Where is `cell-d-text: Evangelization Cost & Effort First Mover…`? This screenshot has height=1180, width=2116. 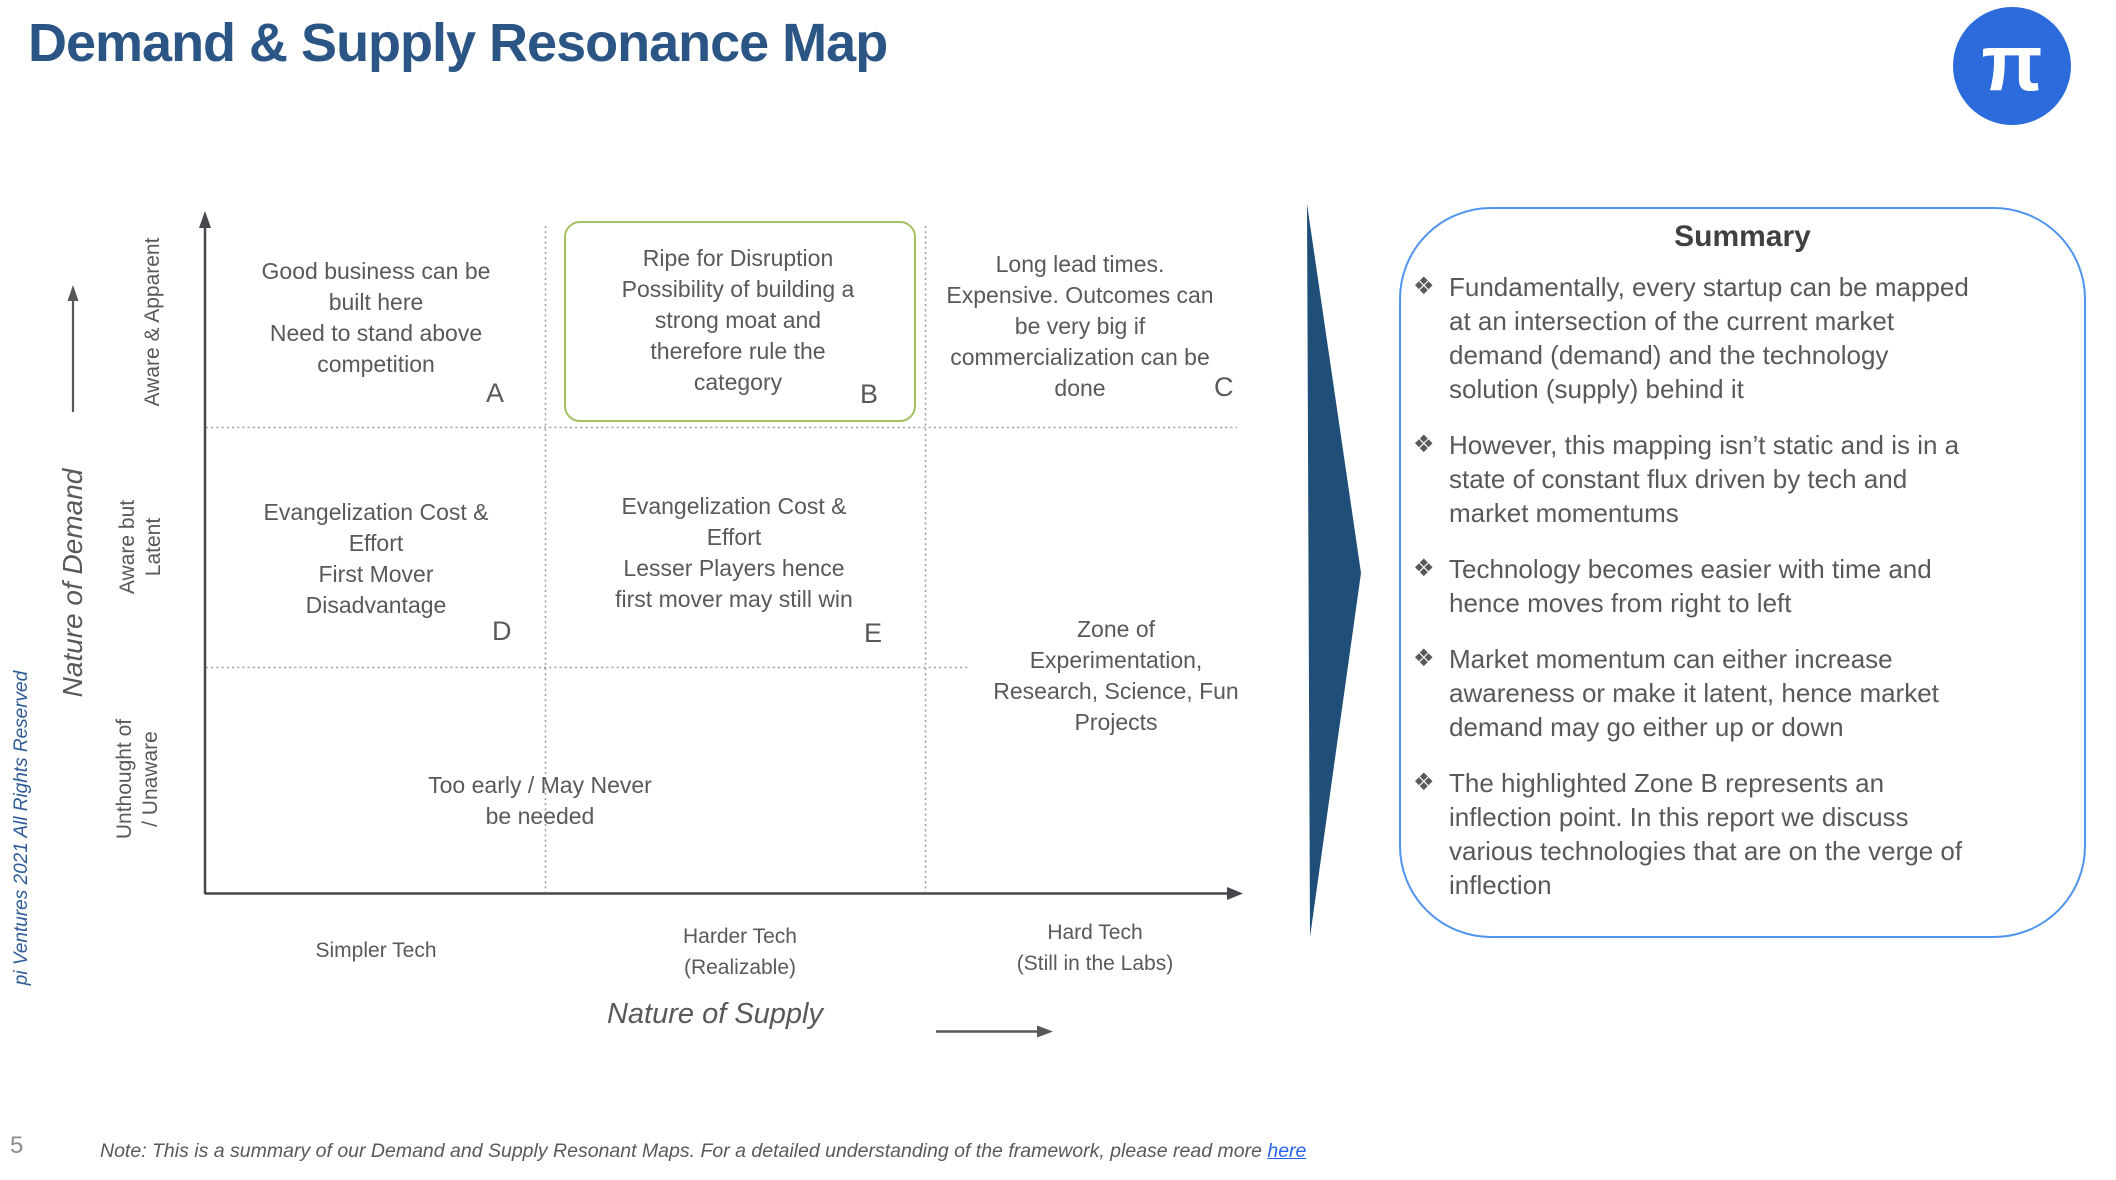
cell-d-text: Evangelization Cost & Effort First Mover… is located at coordinates (376, 558).